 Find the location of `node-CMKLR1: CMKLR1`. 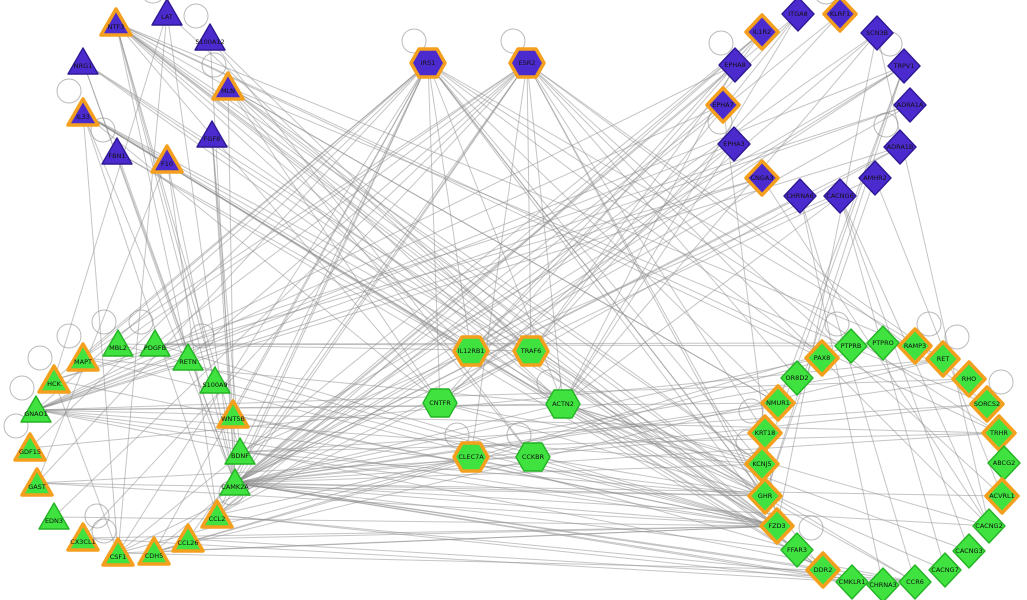

node-CMKLR1: CMKLR1 is located at coordinates (852, 582).